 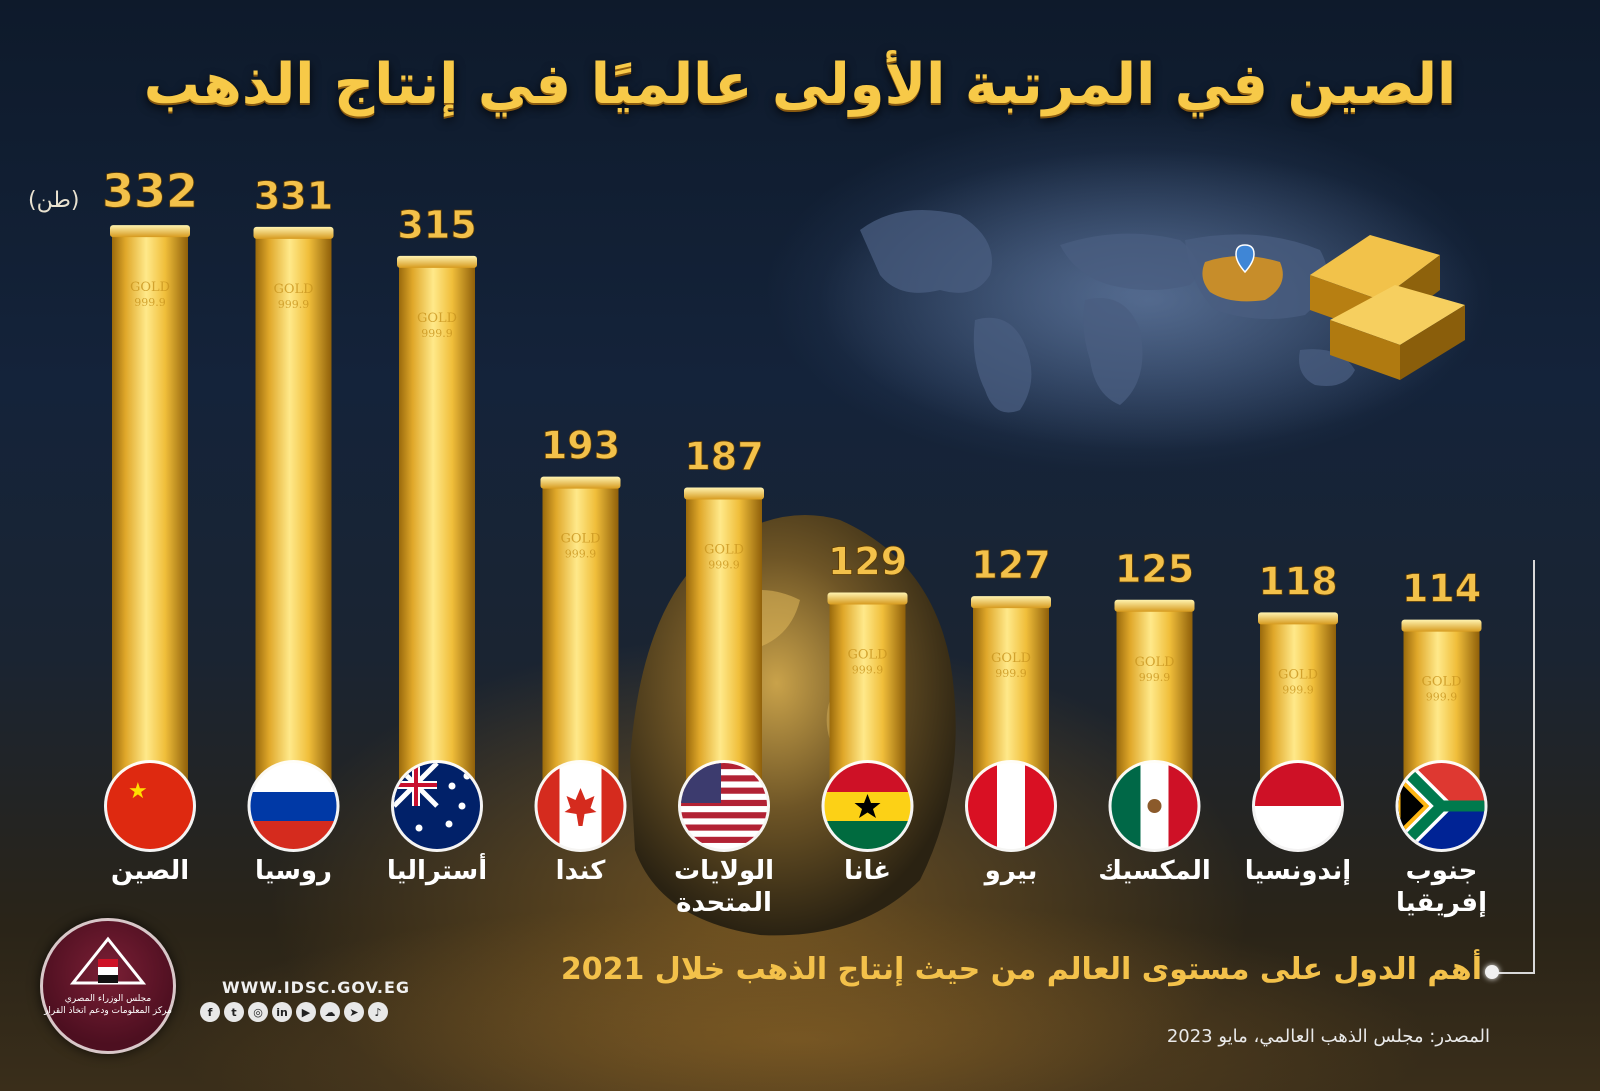 What do you see at coordinates (1441, 589) in the screenshot?
I see `value-label: 114` at bounding box center [1441, 589].